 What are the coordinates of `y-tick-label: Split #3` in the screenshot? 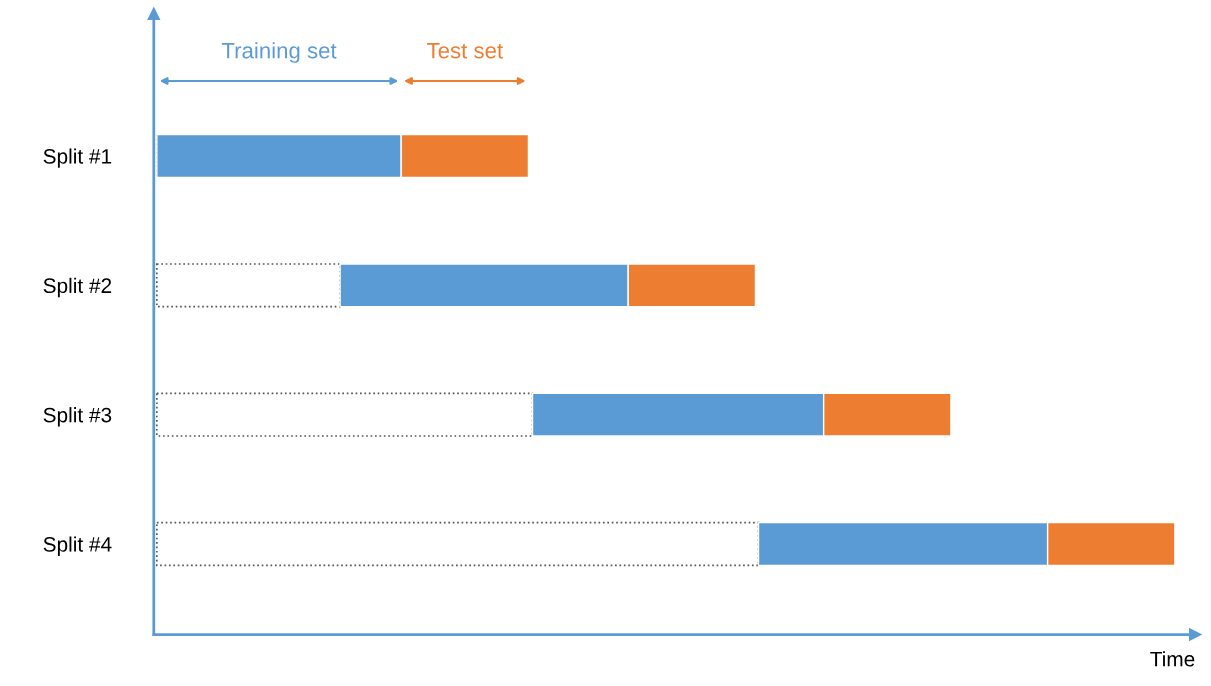 It's located at (77, 417).